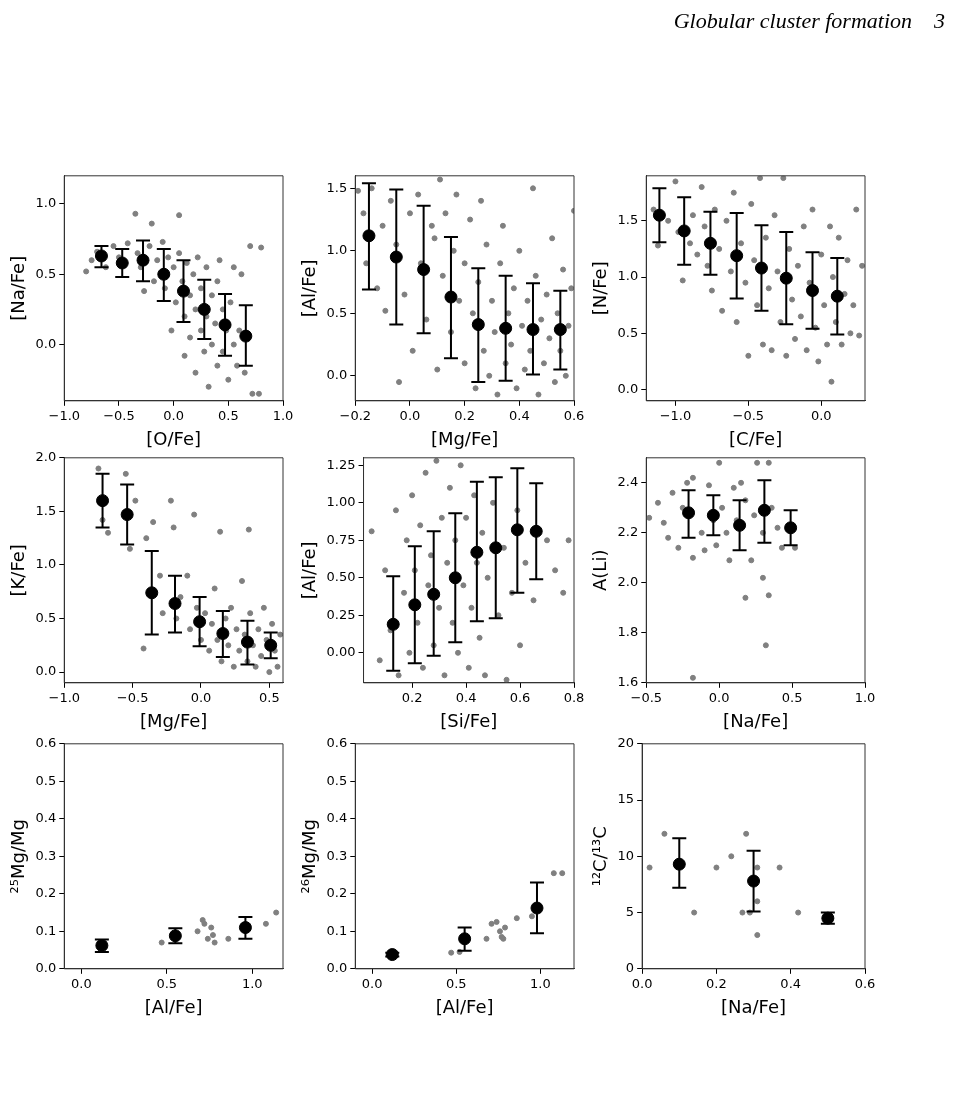  What do you see at coordinates (341, 502) in the screenshot?
I see `y-tick-label: 1.00` at bounding box center [341, 502].